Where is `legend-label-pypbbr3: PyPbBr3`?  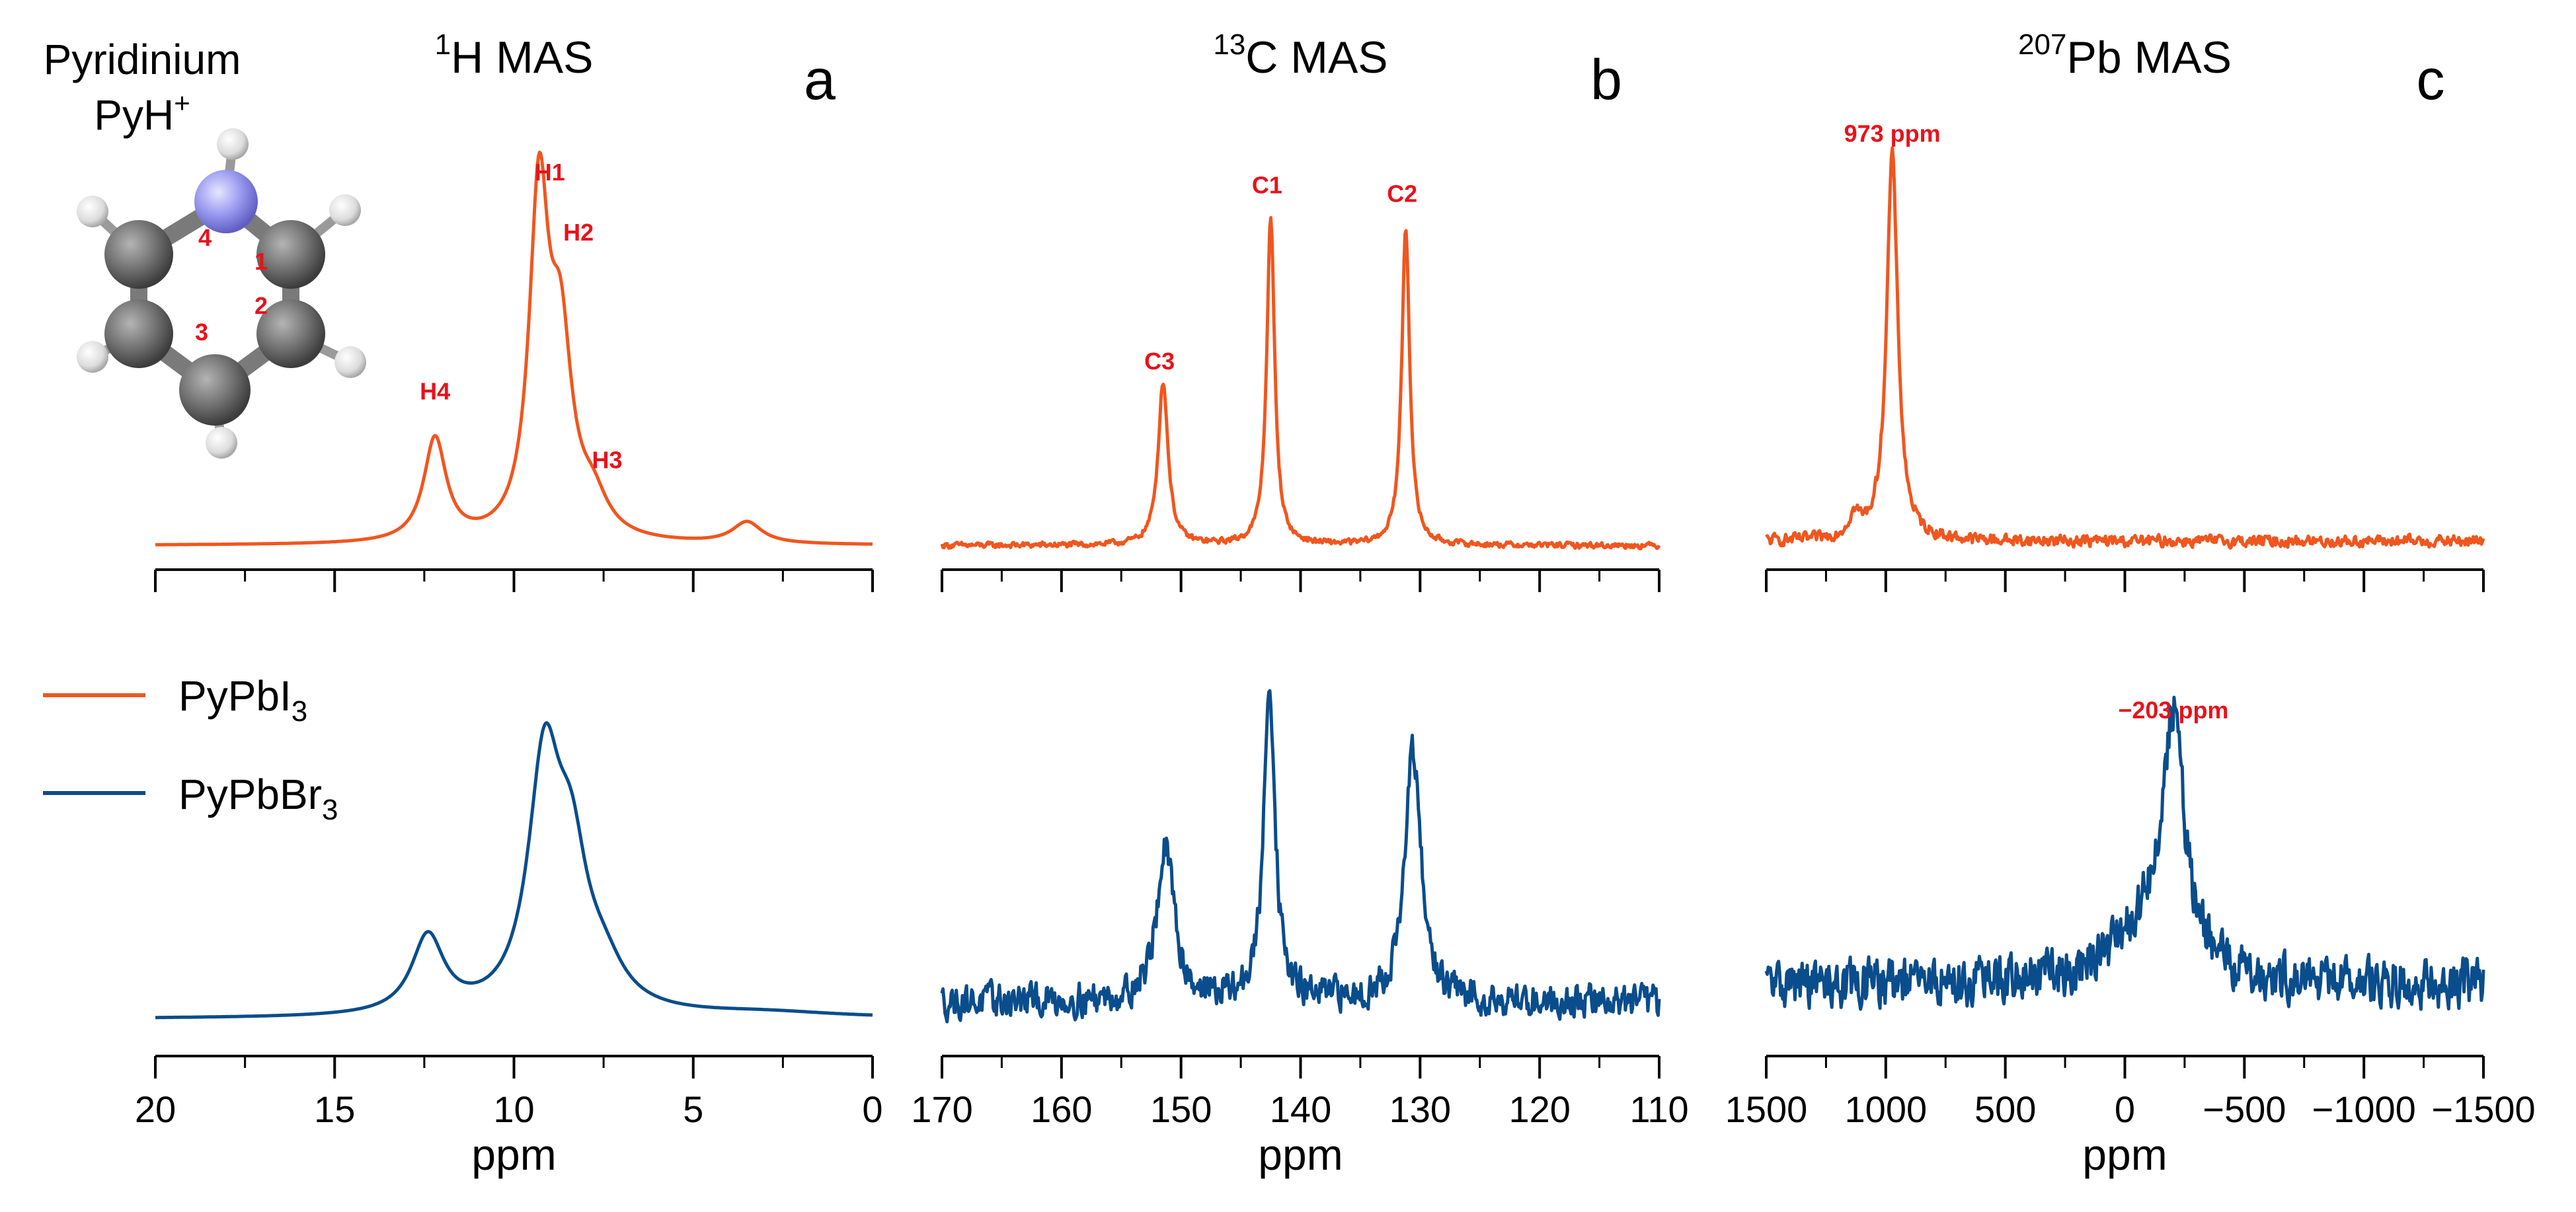 legend-label-pypbbr3: PyPbBr3 is located at coordinates (258, 798).